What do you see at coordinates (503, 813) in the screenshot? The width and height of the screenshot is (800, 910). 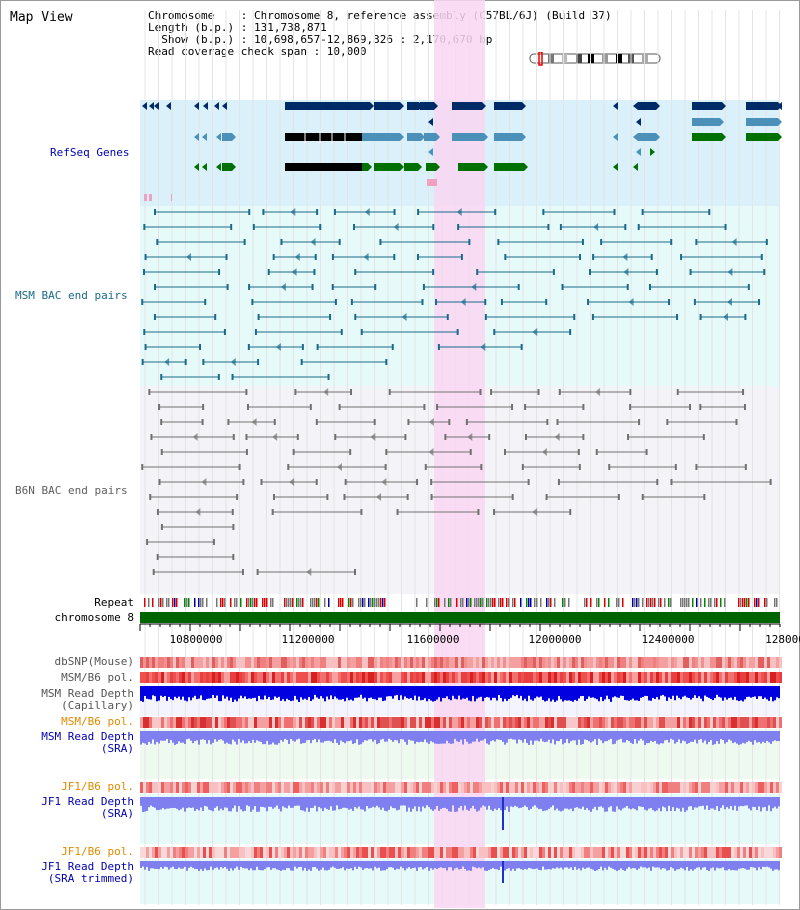 I see `jf1-depth-sra-spike` at bounding box center [503, 813].